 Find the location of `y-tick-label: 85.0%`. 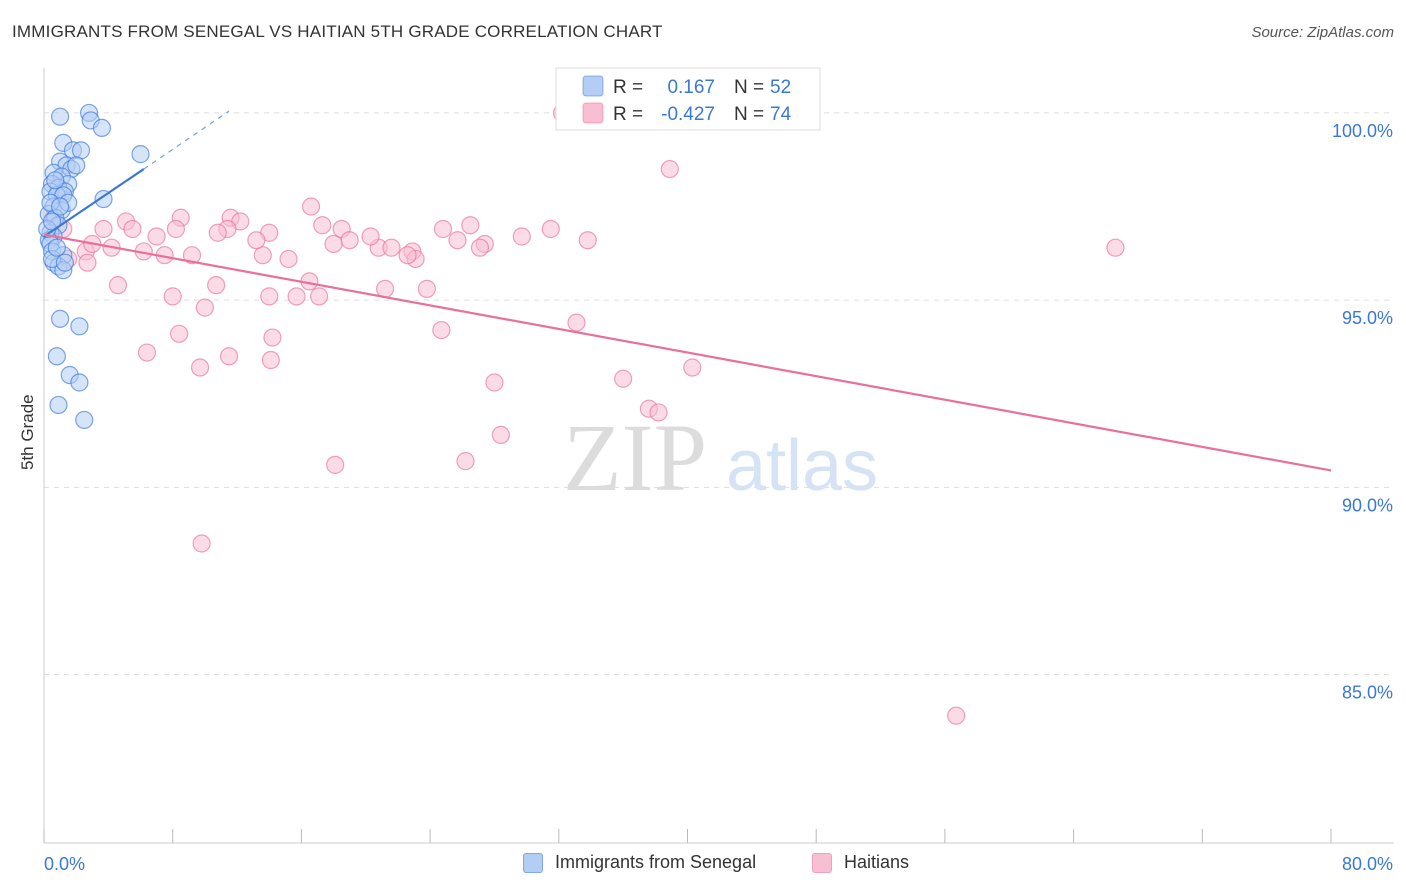

y-tick-label: 85.0% is located at coordinates (1367, 693).